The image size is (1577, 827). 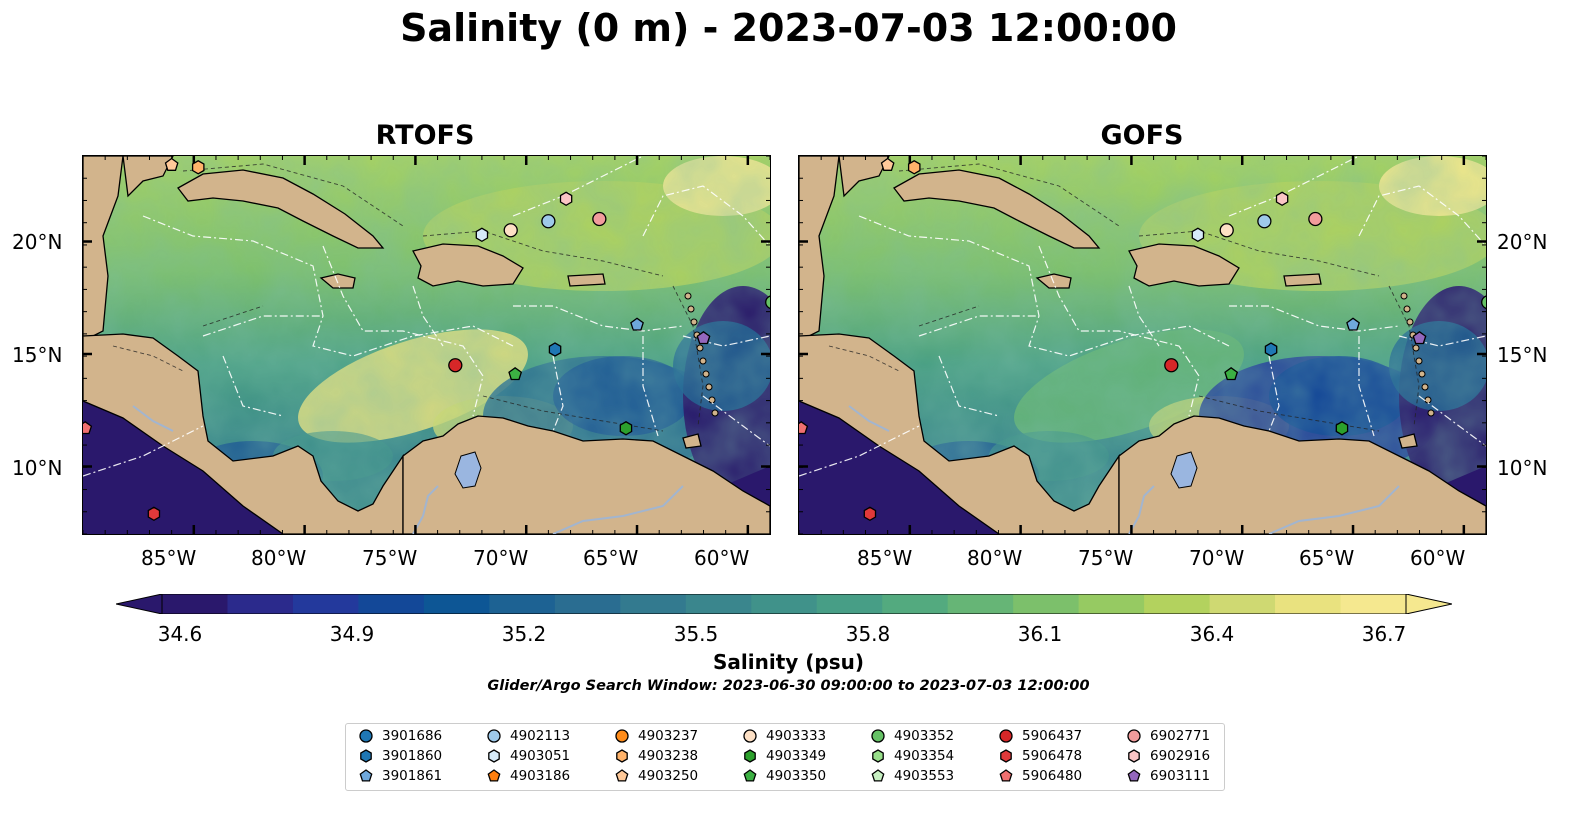 What do you see at coordinates (1180, 736) in the screenshot?
I see `legend-label: 6902771` at bounding box center [1180, 736].